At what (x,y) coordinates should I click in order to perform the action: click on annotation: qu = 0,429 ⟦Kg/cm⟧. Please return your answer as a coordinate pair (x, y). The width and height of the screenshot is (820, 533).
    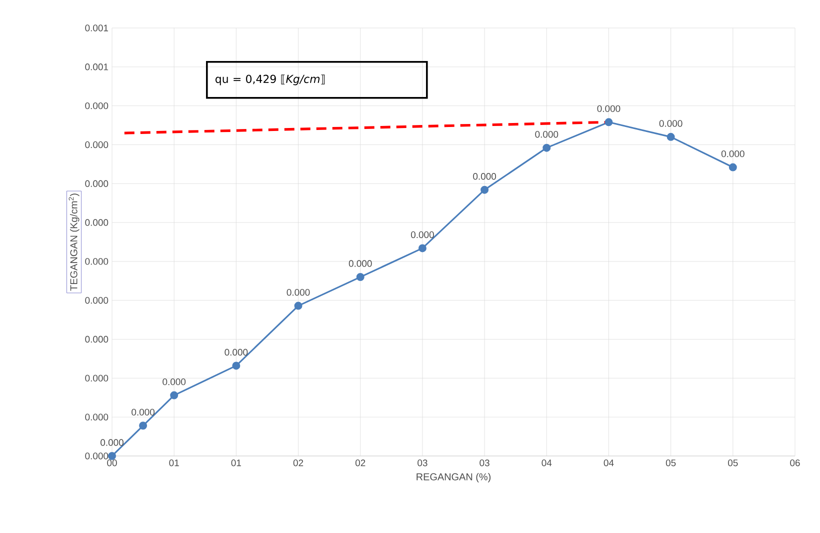
    Looking at the image, I should click on (270, 80).